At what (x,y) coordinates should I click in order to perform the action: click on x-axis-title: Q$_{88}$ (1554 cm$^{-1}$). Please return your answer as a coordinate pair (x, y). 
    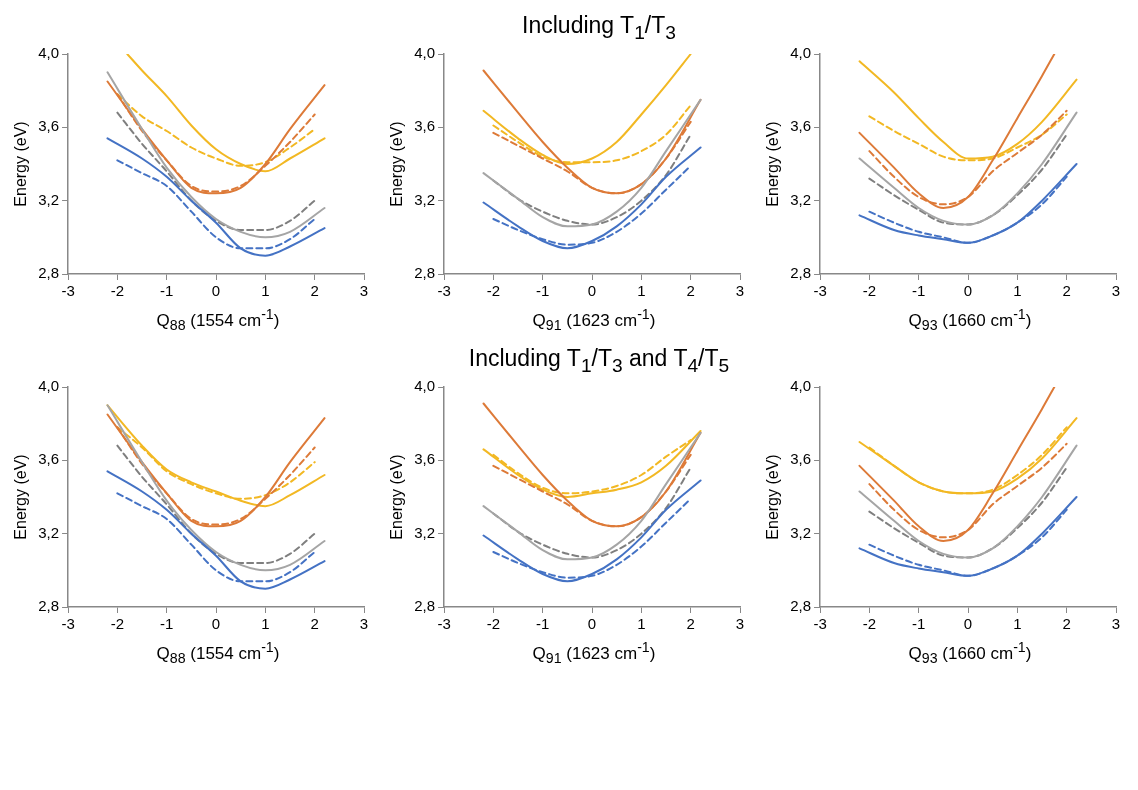
    Looking at the image, I should click on (218, 653).